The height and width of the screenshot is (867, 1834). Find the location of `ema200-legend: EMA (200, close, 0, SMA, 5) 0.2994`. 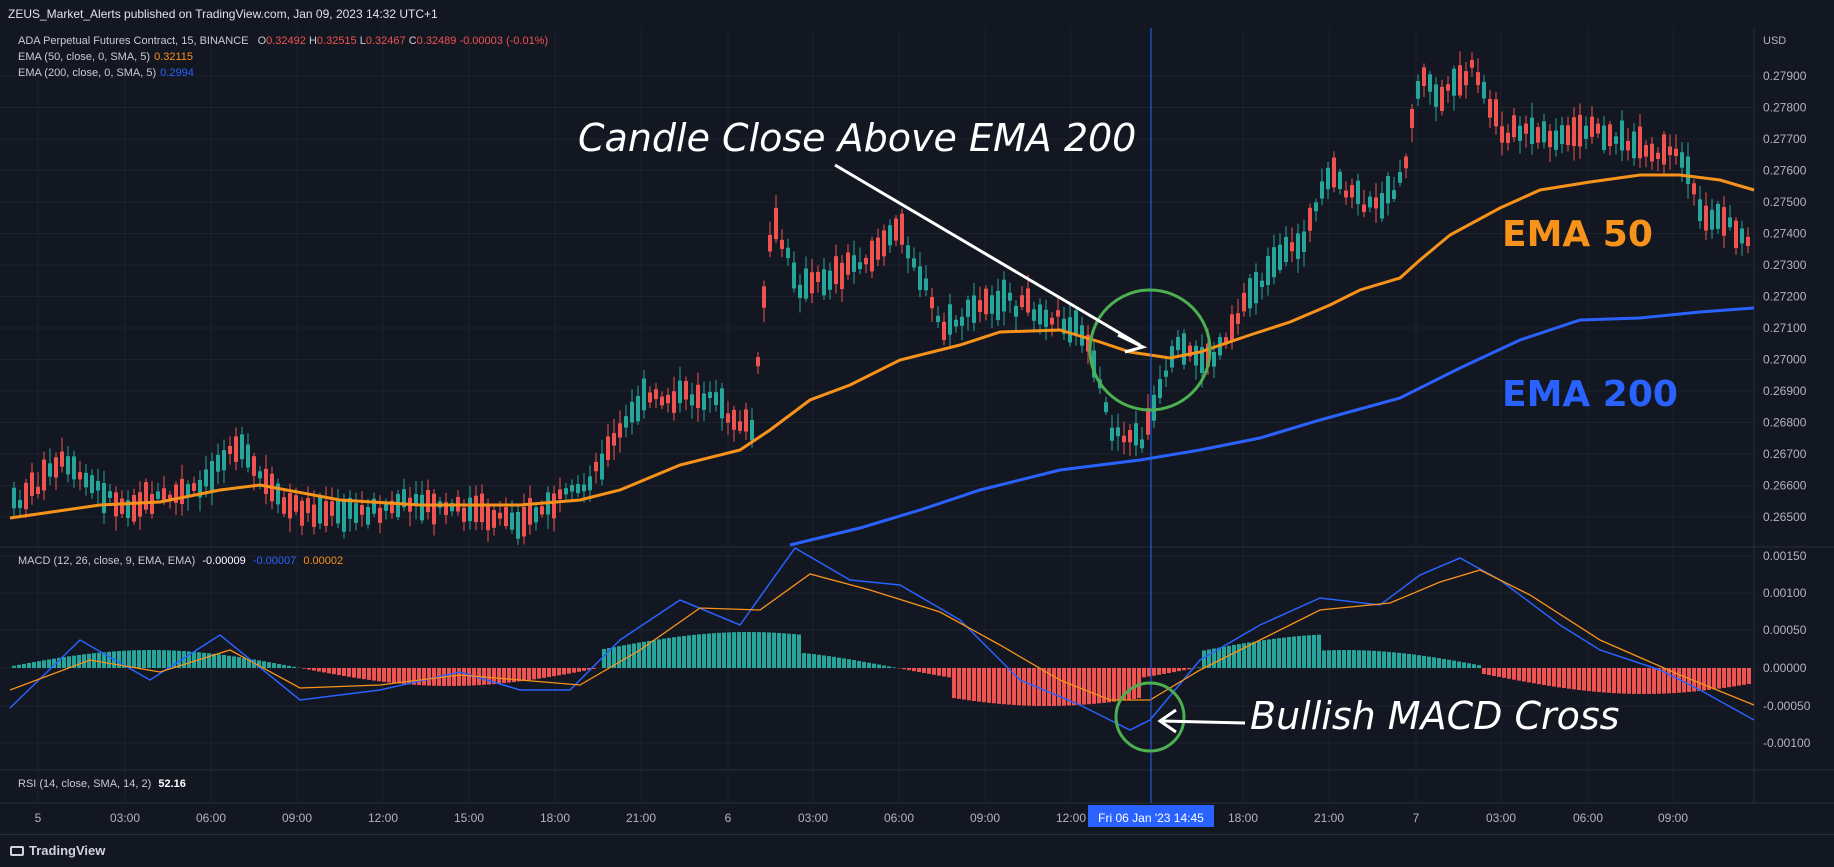

ema200-legend: EMA (200, close, 0, SMA, 5) 0.2994 is located at coordinates (106, 73).